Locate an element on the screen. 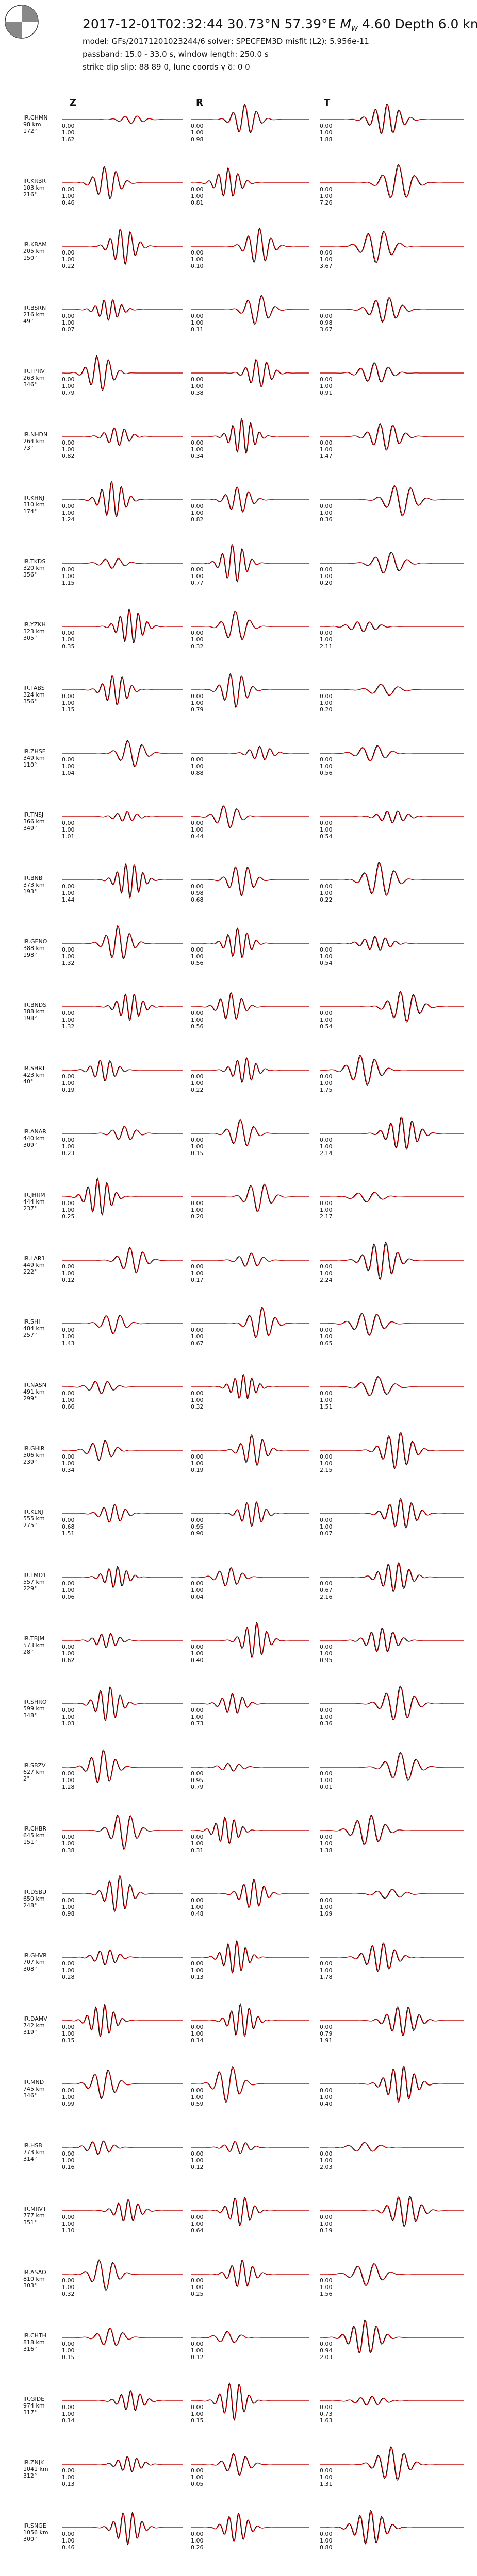 The image size is (477, 2576). trace-stat: 0.98 is located at coordinates (197, 139).